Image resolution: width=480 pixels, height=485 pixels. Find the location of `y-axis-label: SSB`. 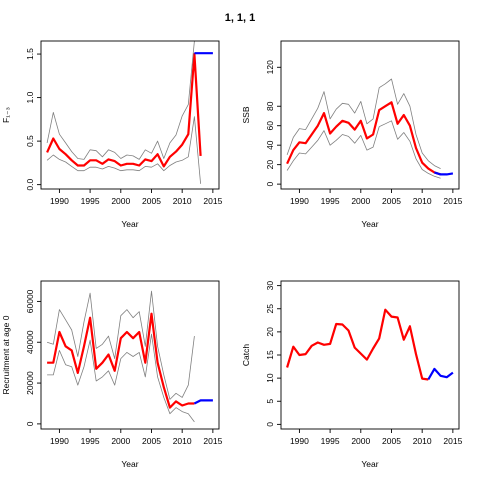

y-axis-label: SSB is located at coordinates (246, 114).